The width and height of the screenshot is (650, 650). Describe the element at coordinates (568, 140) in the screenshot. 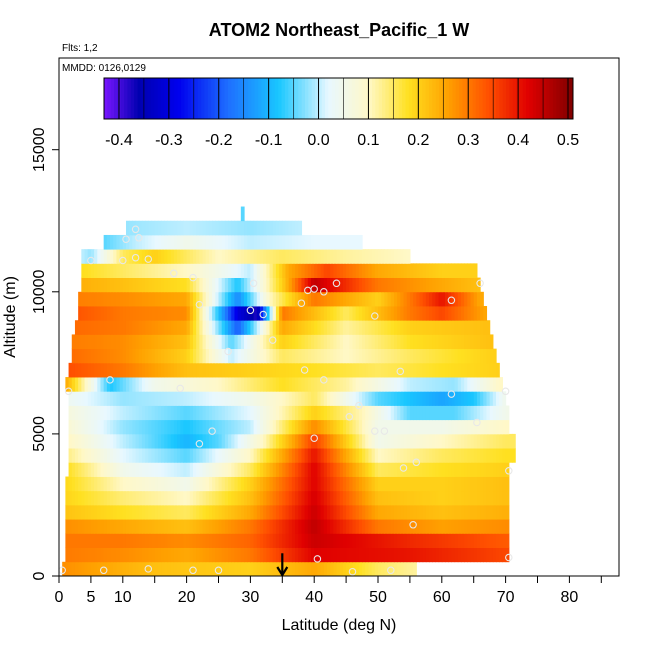

I see `colorbar-tick-label: 0.5` at that location.